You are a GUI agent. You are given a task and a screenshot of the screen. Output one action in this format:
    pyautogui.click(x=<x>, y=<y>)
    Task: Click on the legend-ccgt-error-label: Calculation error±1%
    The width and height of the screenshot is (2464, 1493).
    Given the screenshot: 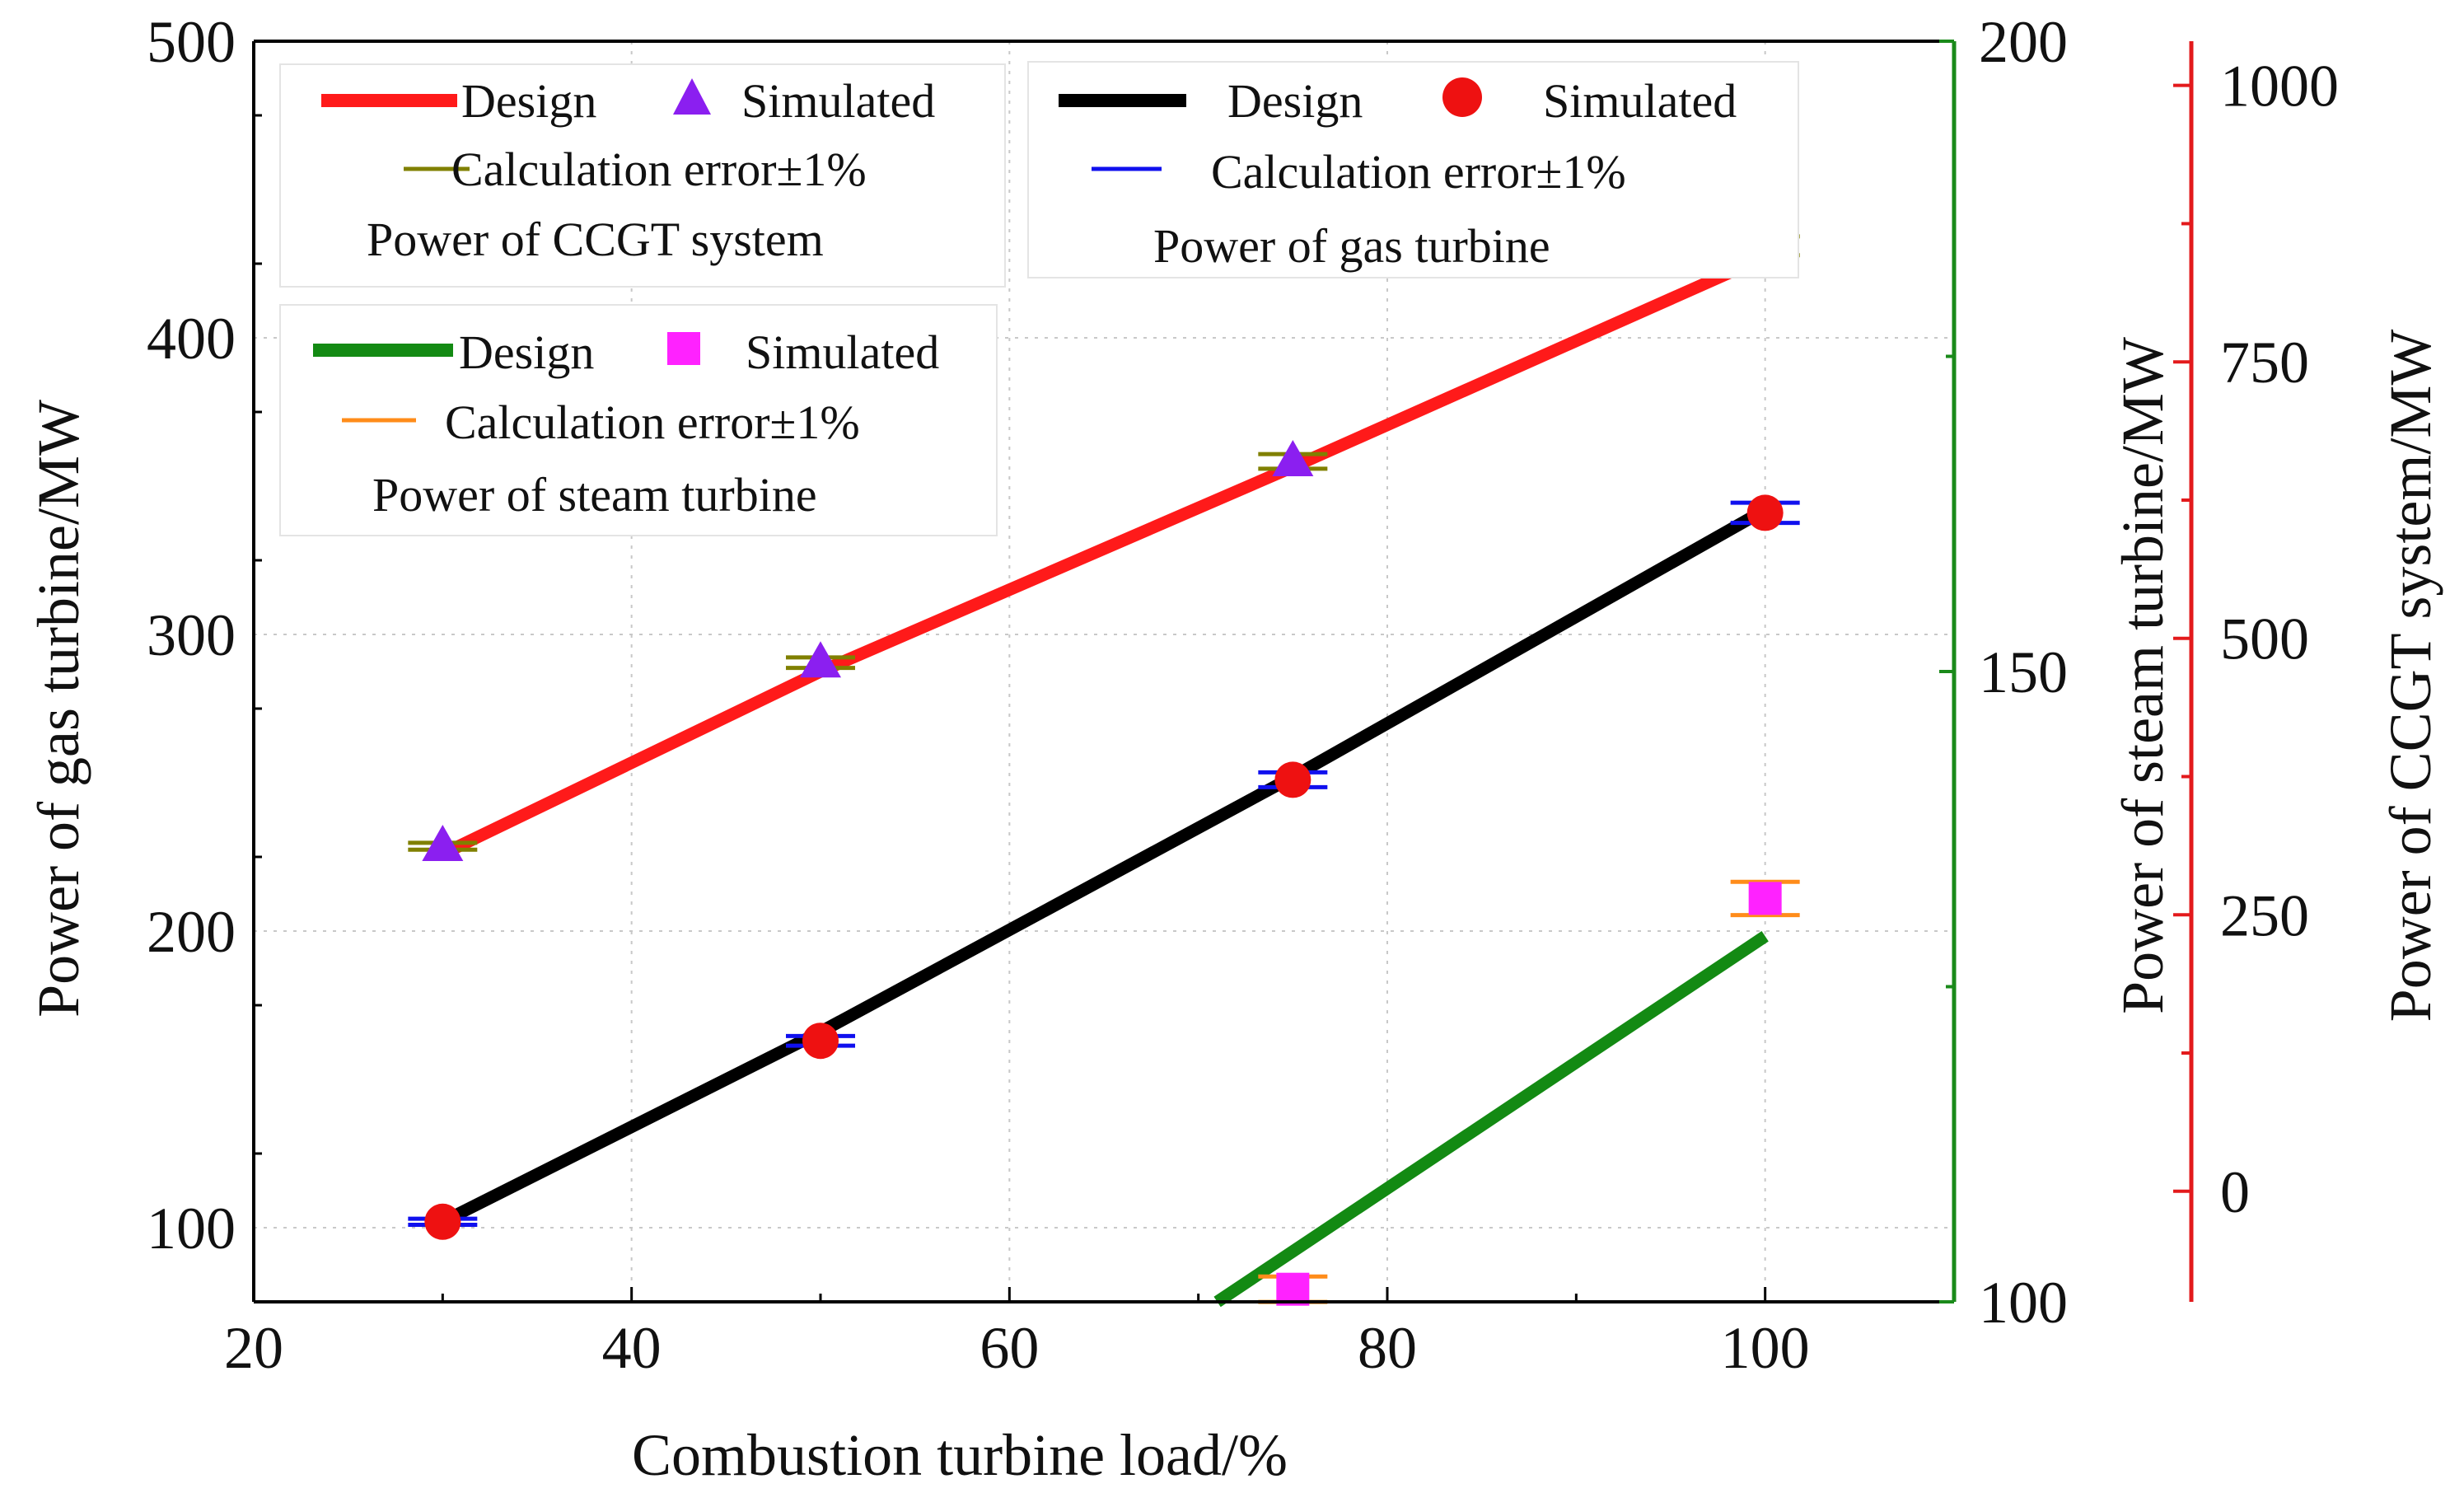 What is the action you would take?
    pyautogui.click(x=659, y=169)
    